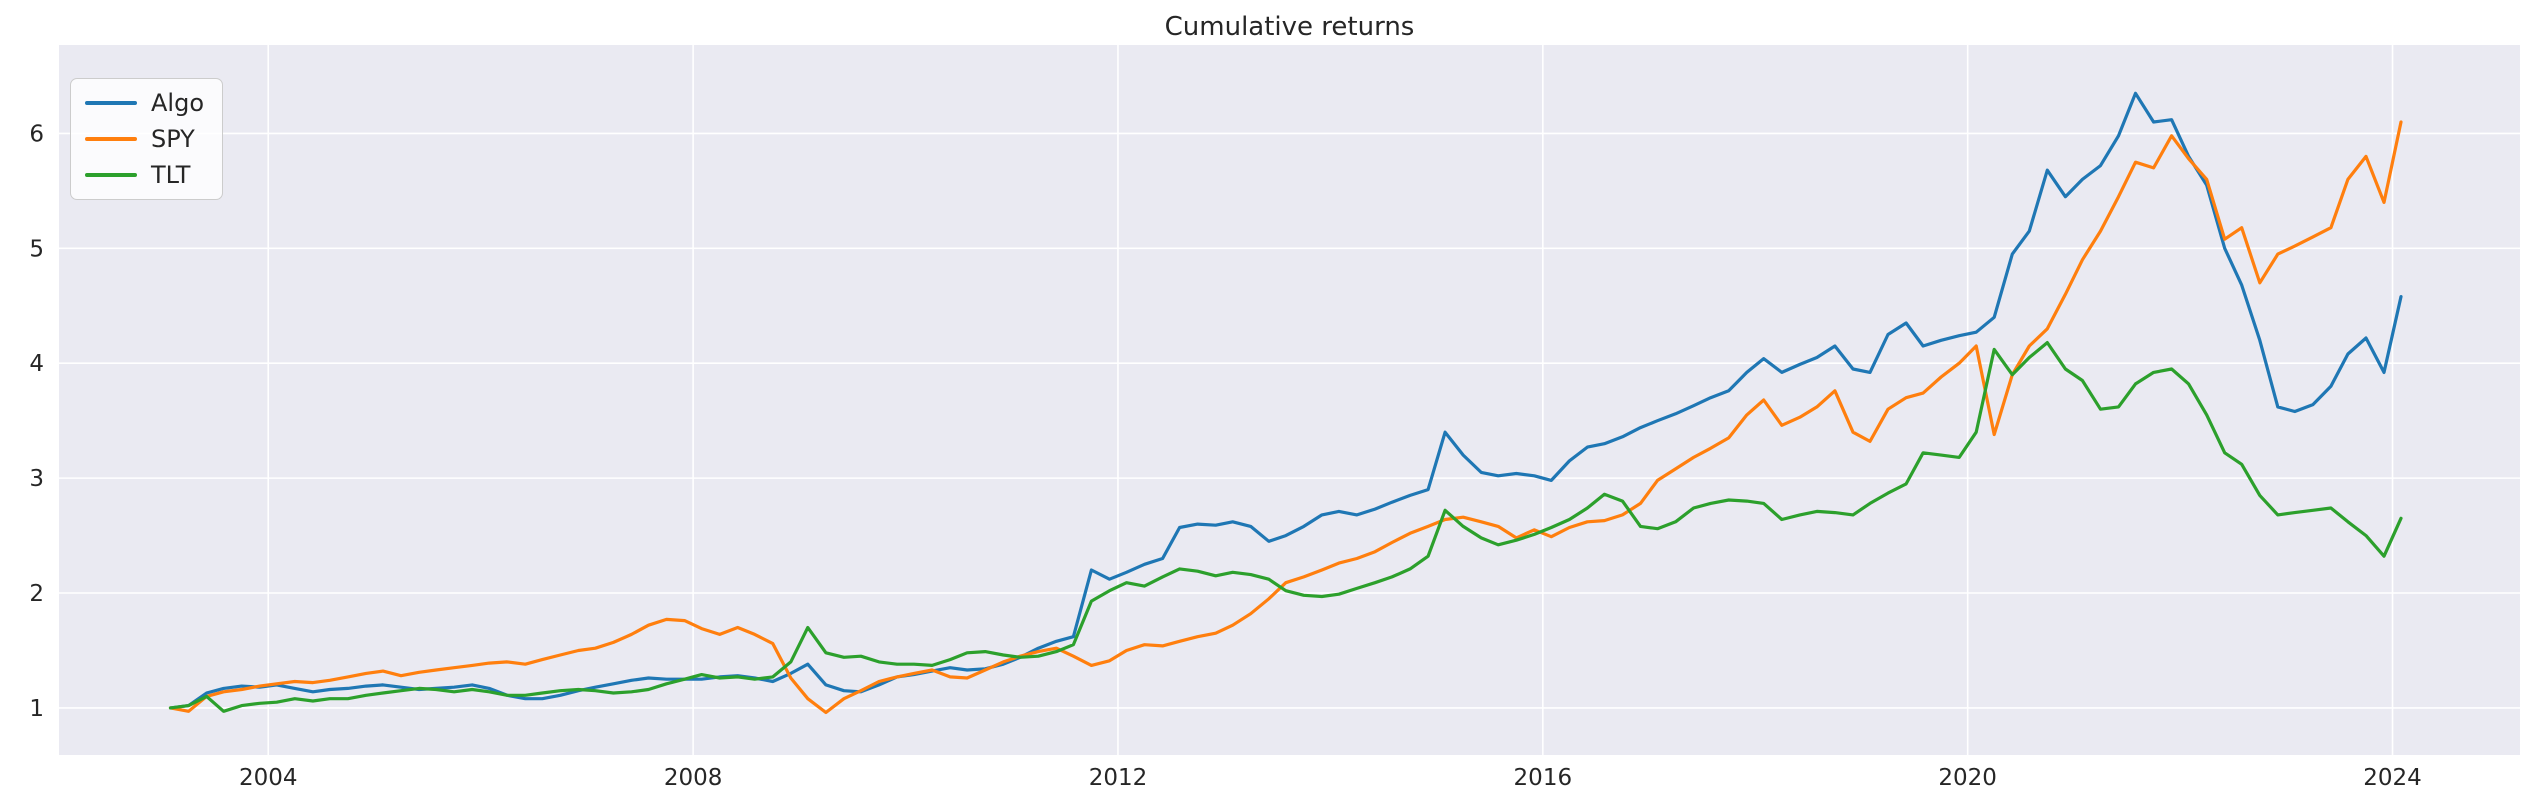 Image resolution: width=2548 pixels, height=804 pixels. I want to click on legend-entry-algo: Algo, so click(144, 103).